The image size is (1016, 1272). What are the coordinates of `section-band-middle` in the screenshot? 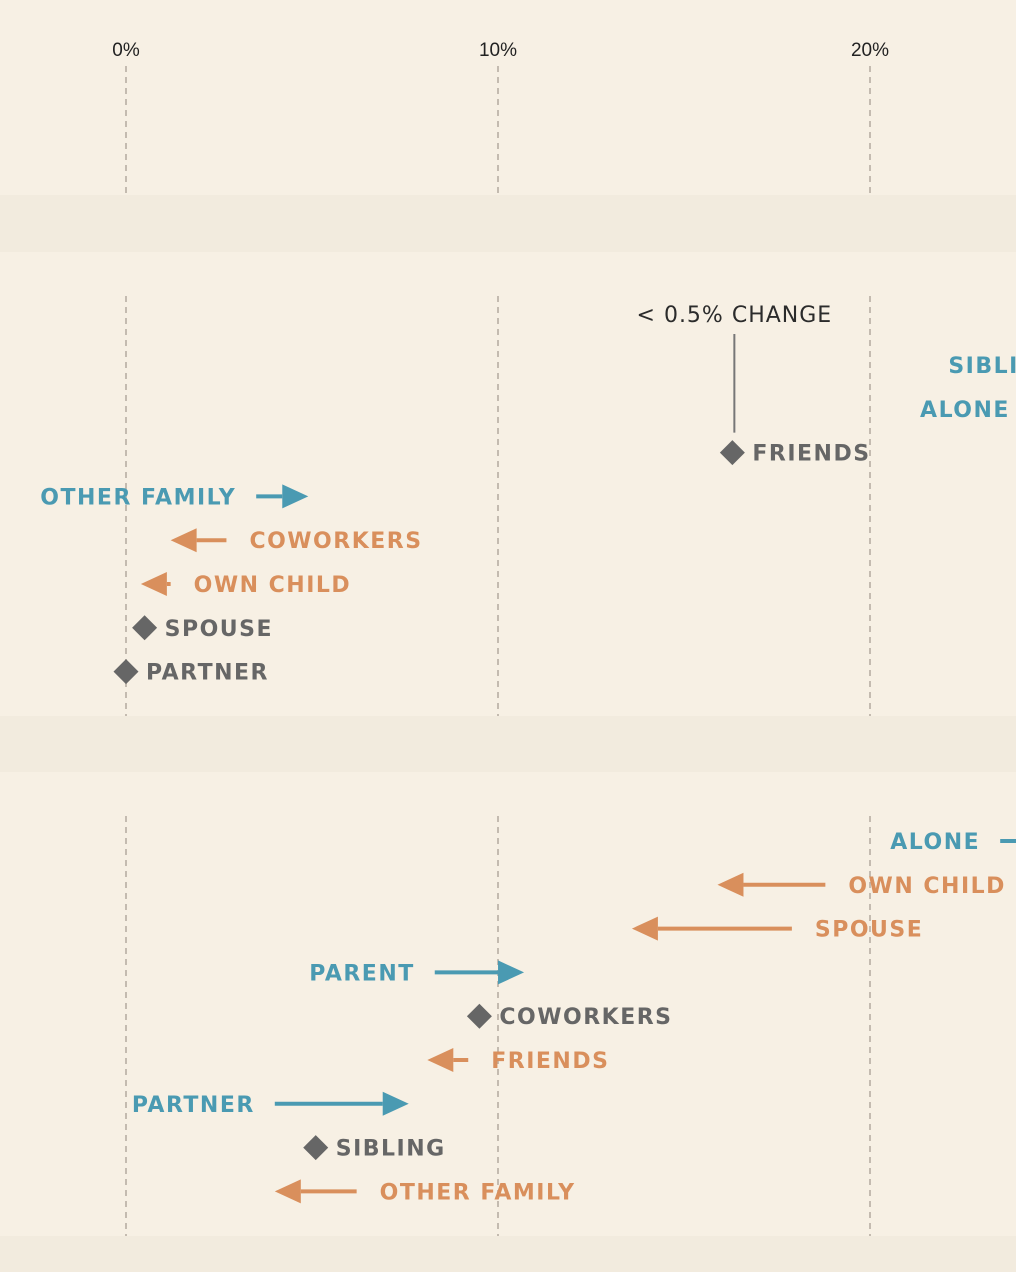 It's located at (508, 744).